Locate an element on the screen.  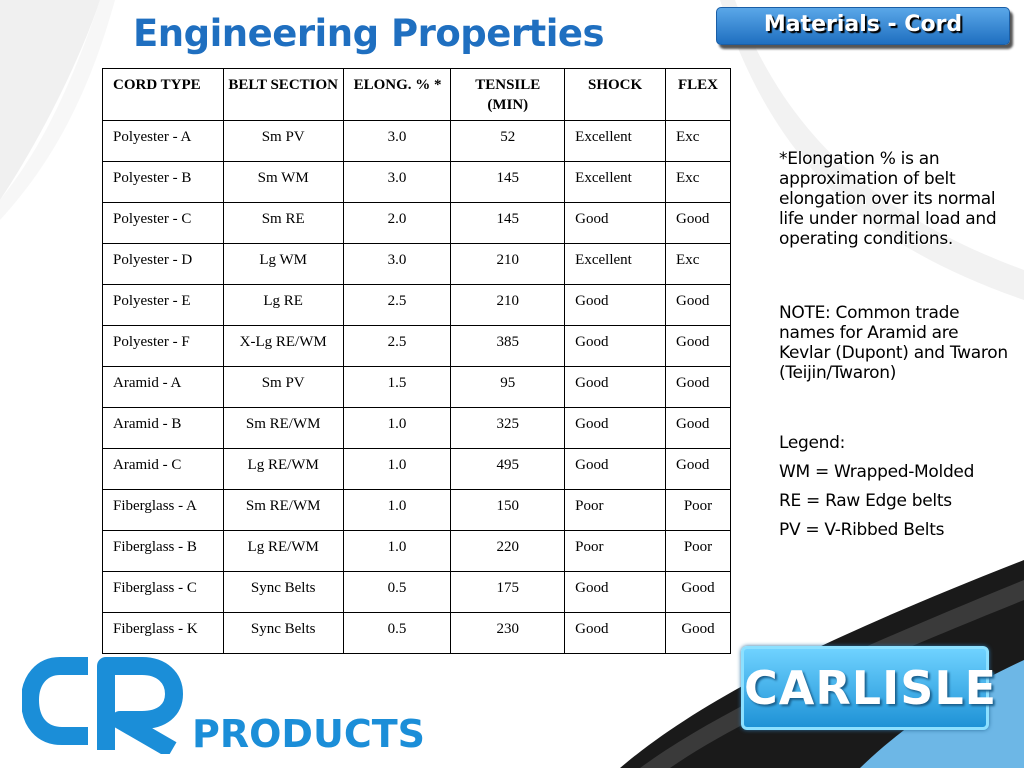
cell-cord-type: Fiberglass - K is located at coordinates (163, 633).